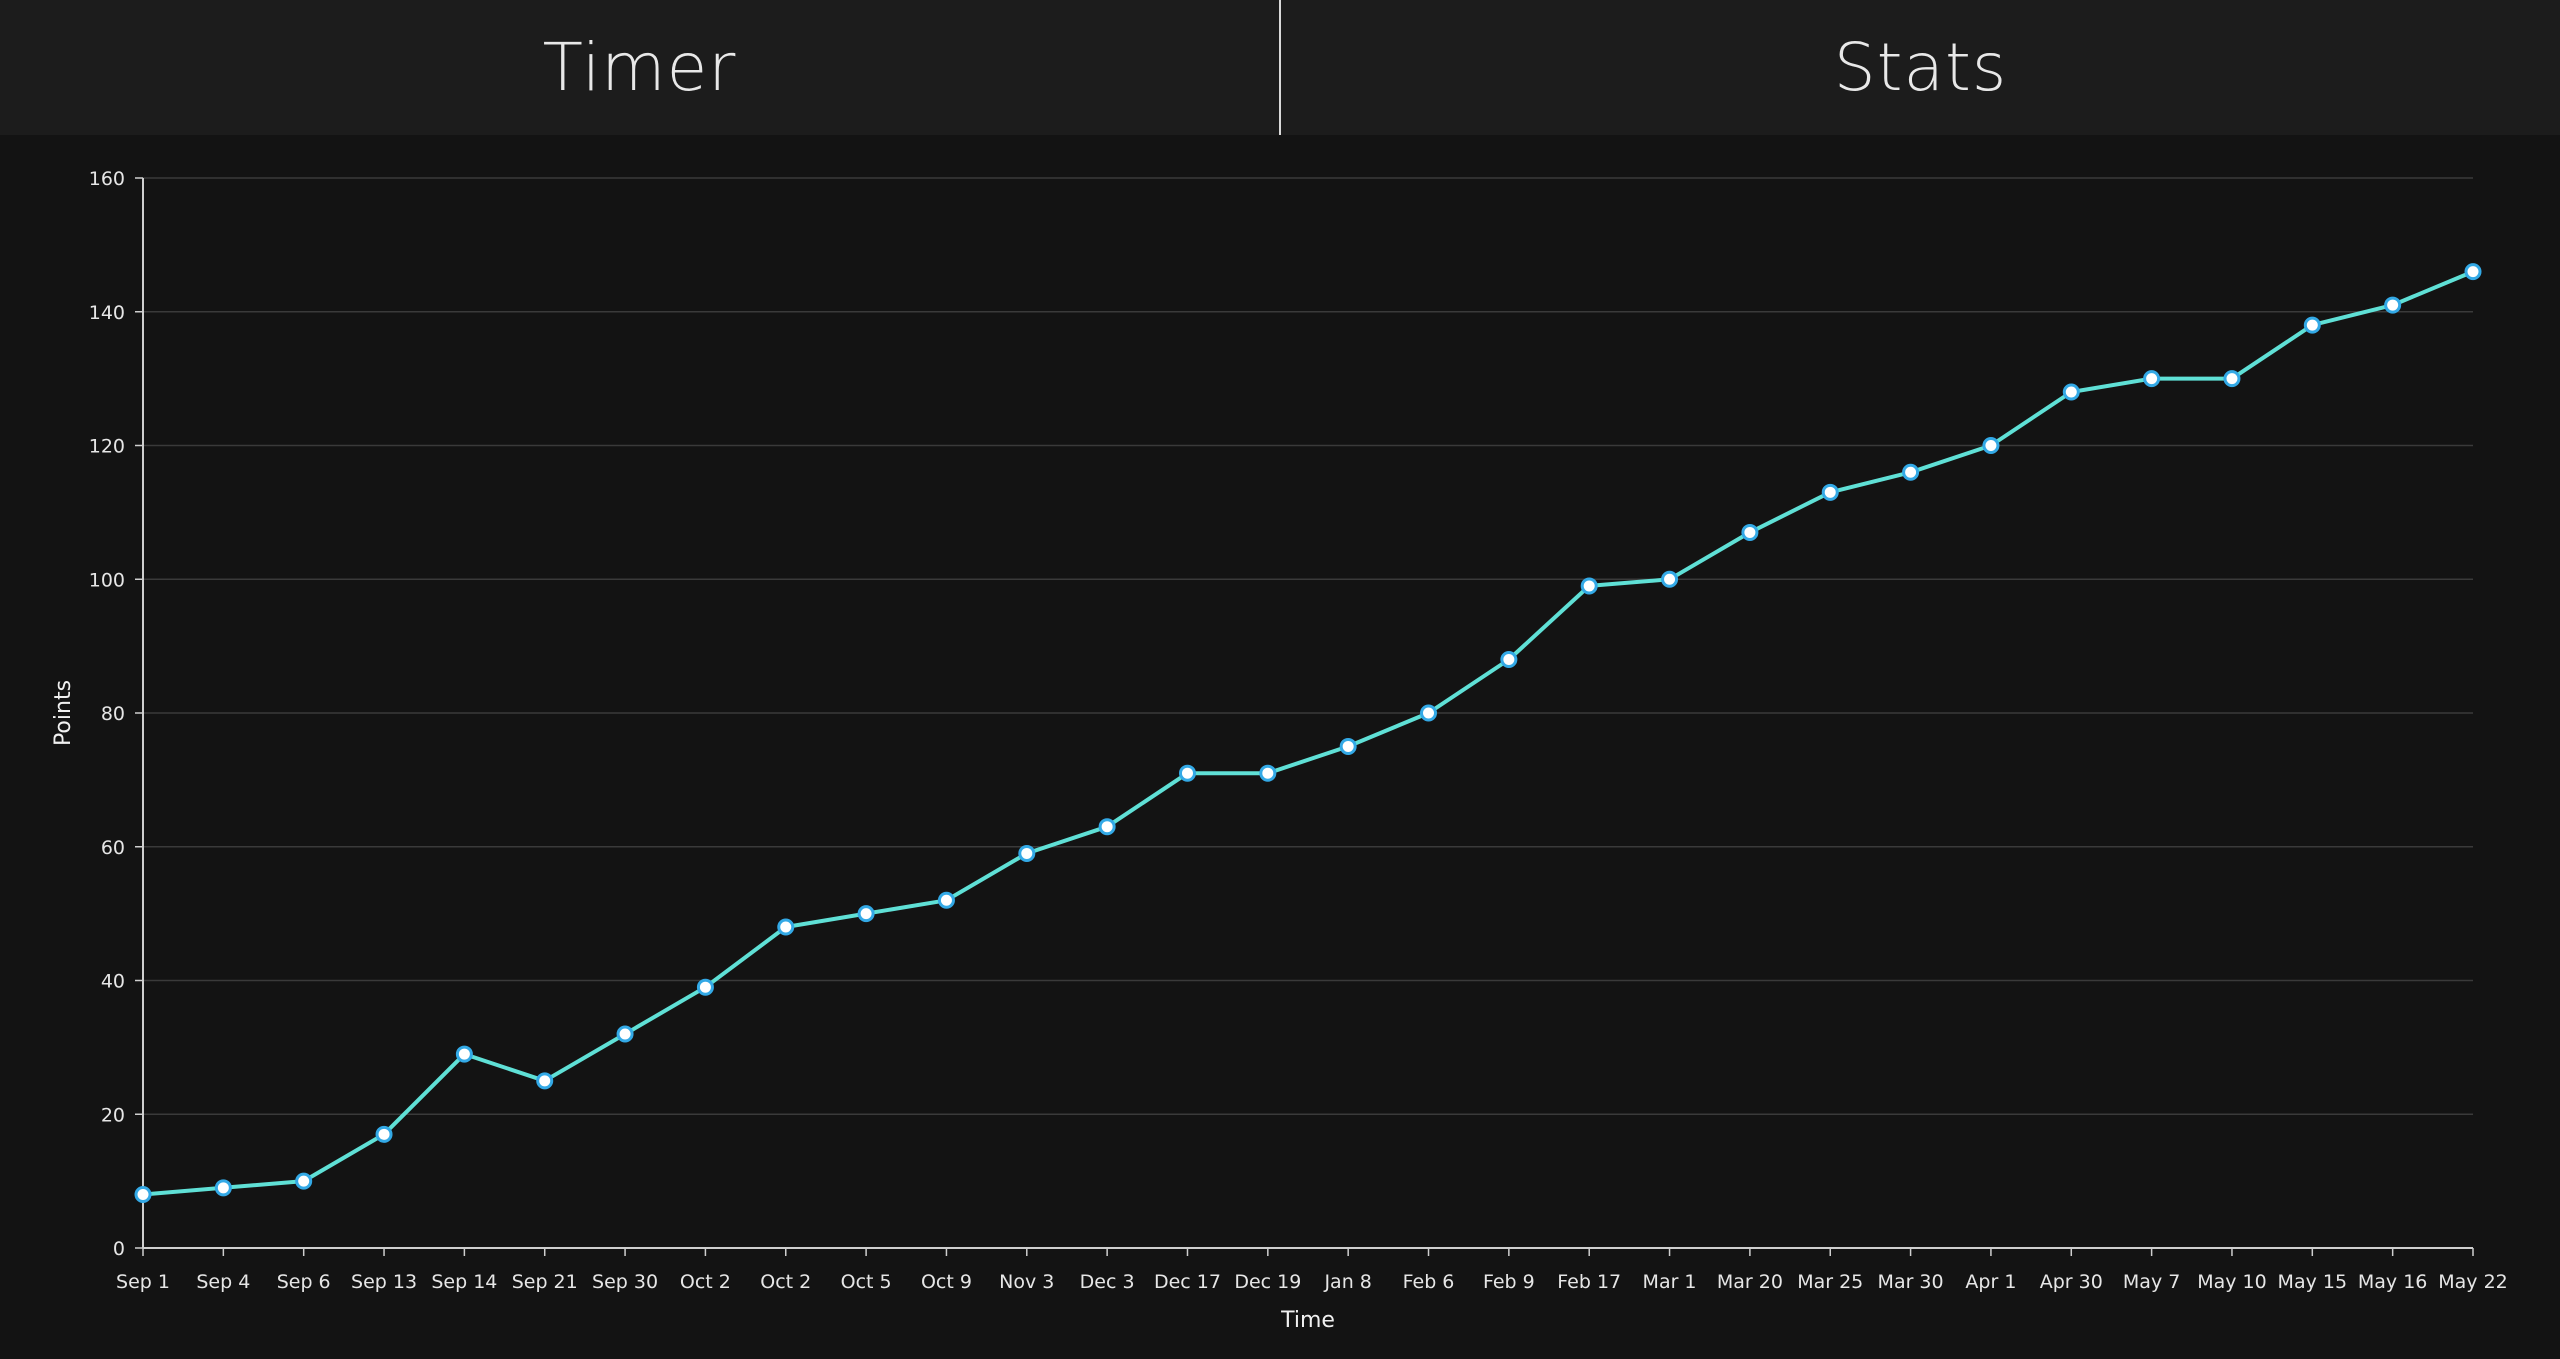 The image size is (2560, 1359). What do you see at coordinates (545, 1282) in the screenshot?
I see `x-tick-label: Sep 21` at bounding box center [545, 1282].